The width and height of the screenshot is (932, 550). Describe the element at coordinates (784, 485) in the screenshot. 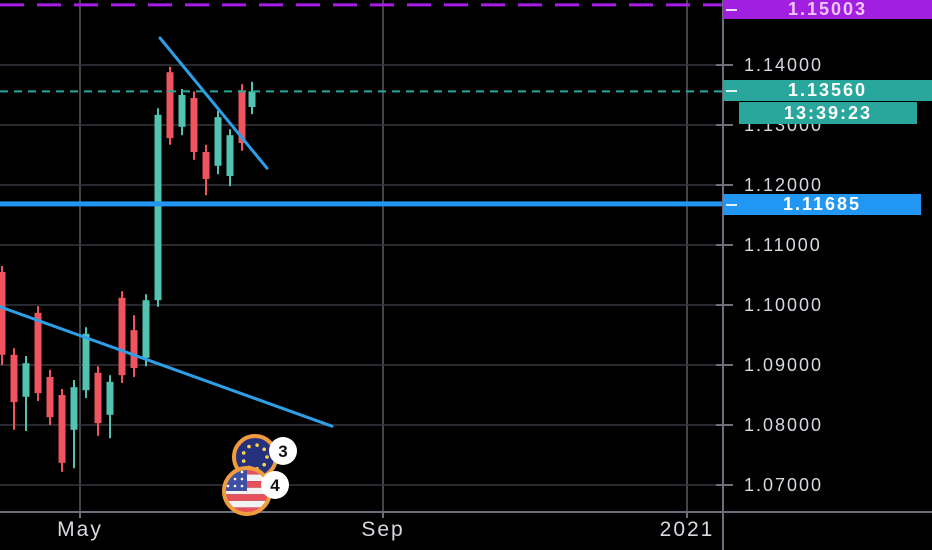

I see `price-tick-label: 1.07000` at that location.